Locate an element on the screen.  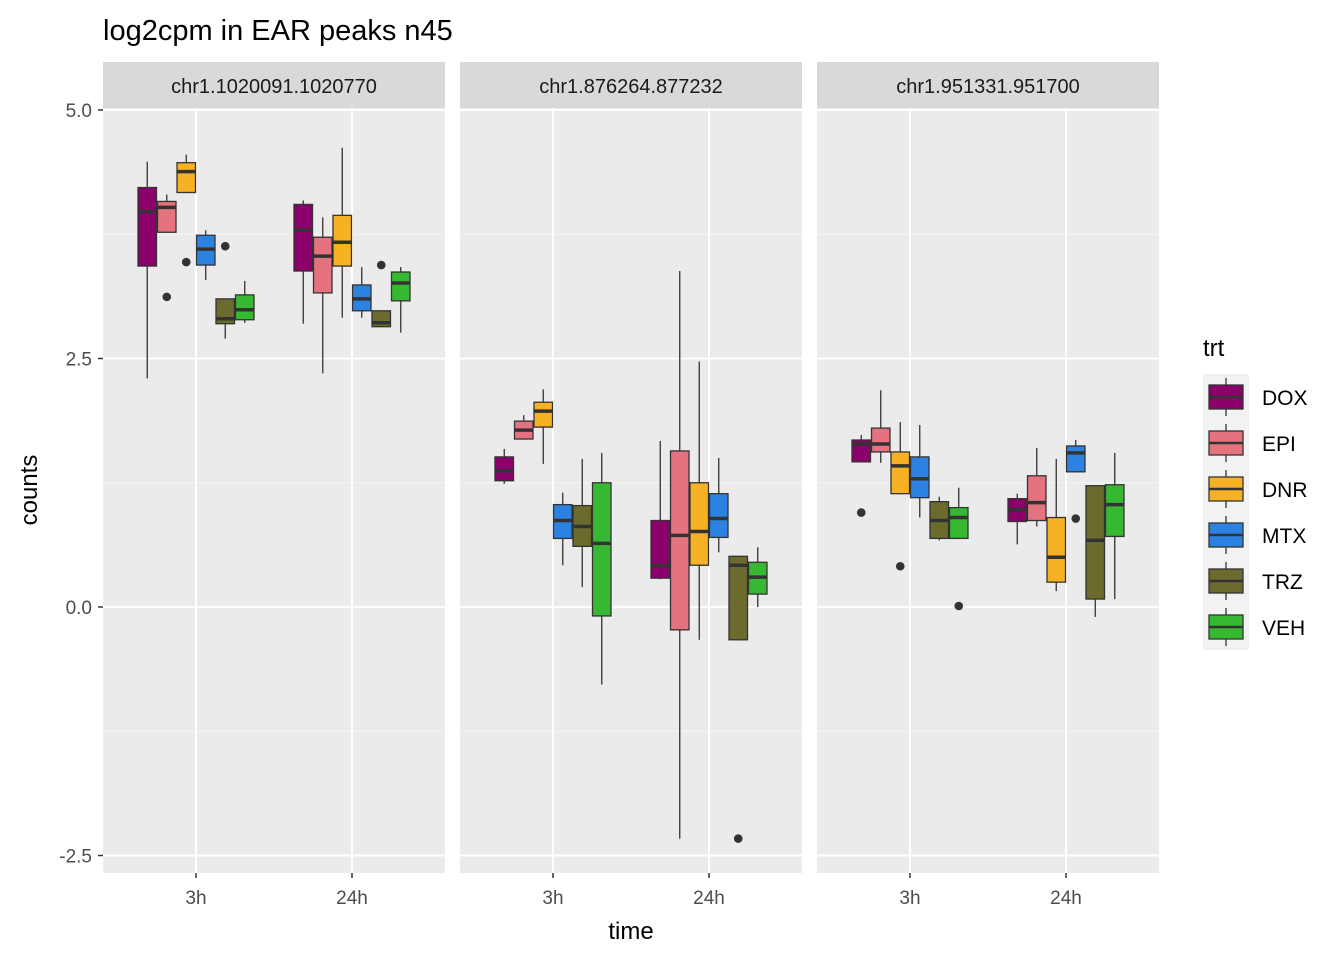
y-tick-label: 2.5 is located at coordinates (79, 360).